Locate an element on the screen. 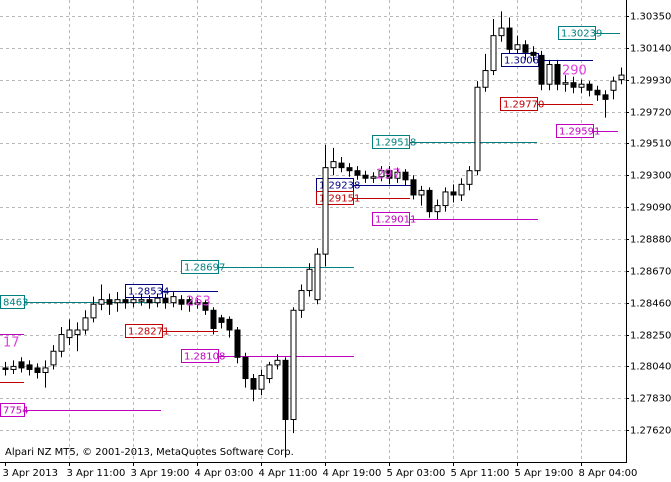  level-label: 1.29238 is located at coordinates (339, 186).